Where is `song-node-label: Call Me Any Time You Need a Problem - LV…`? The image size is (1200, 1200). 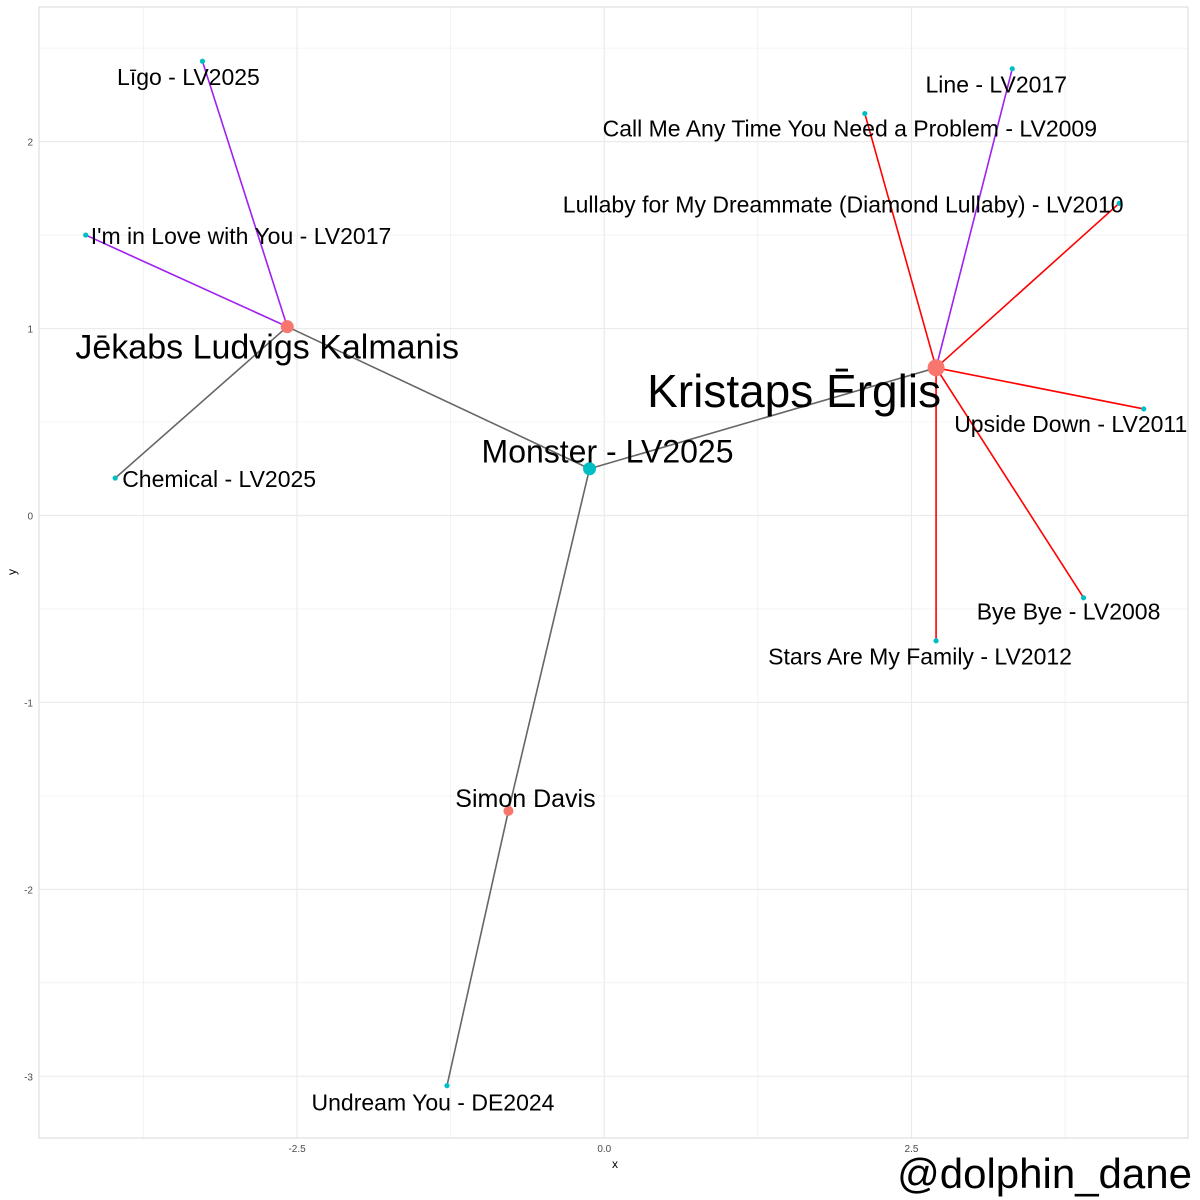
song-node-label: Call Me Any Time You Need a Problem - LV… is located at coordinates (850, 129).